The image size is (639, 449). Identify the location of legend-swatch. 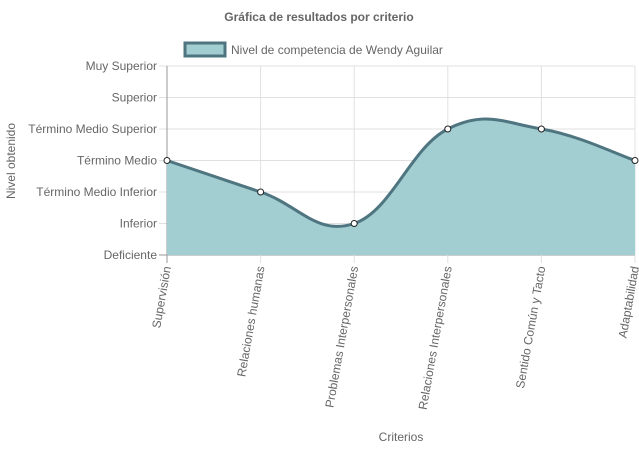
(205, 49).